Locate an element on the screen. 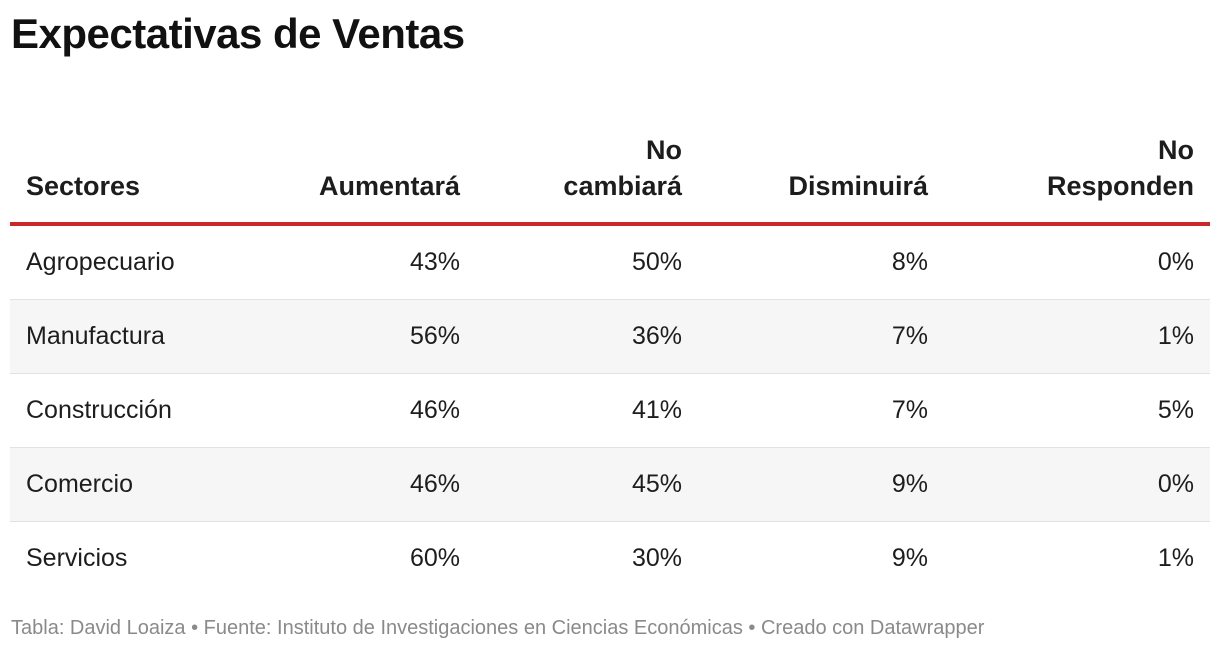  cell-sector: Servicios is located at coordinates (77, 558).